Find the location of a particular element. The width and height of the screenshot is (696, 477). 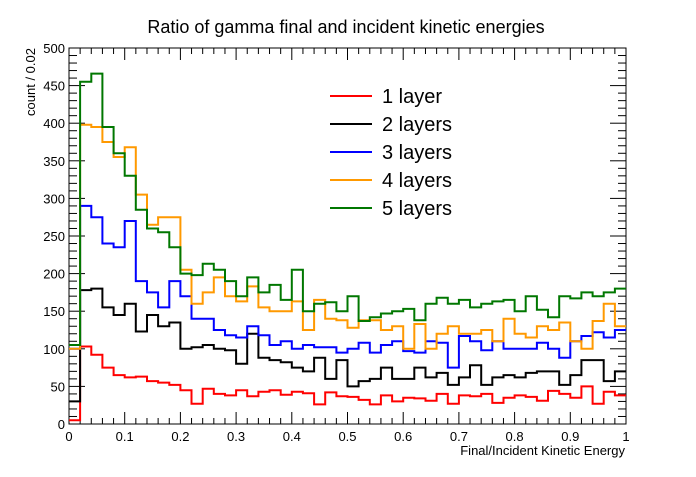

legend-label-5-layers: 5 layers is located at coordinates (417, 209).